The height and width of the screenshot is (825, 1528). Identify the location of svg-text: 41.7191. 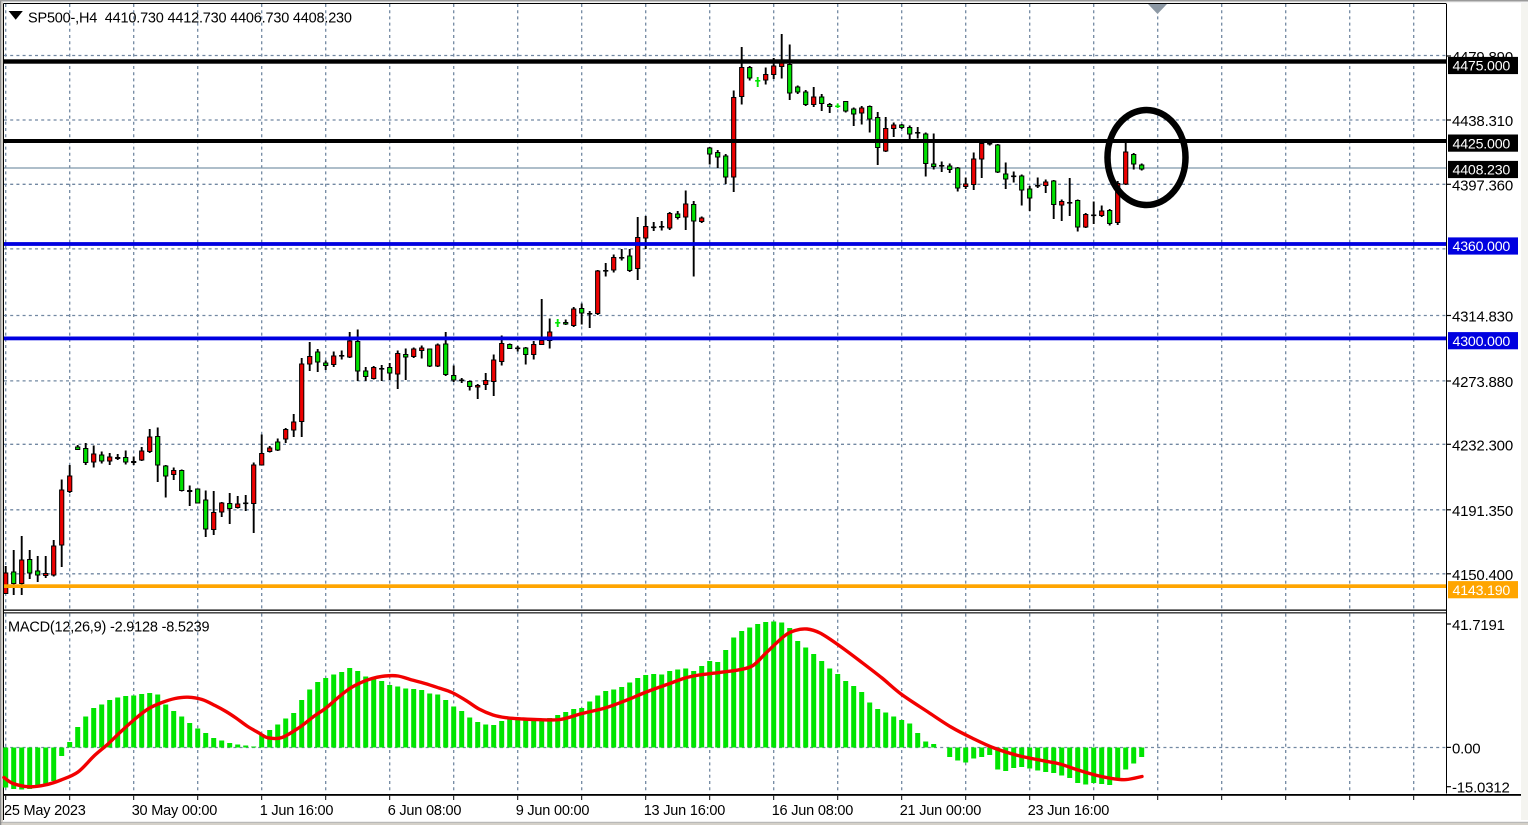
(1478, 625).